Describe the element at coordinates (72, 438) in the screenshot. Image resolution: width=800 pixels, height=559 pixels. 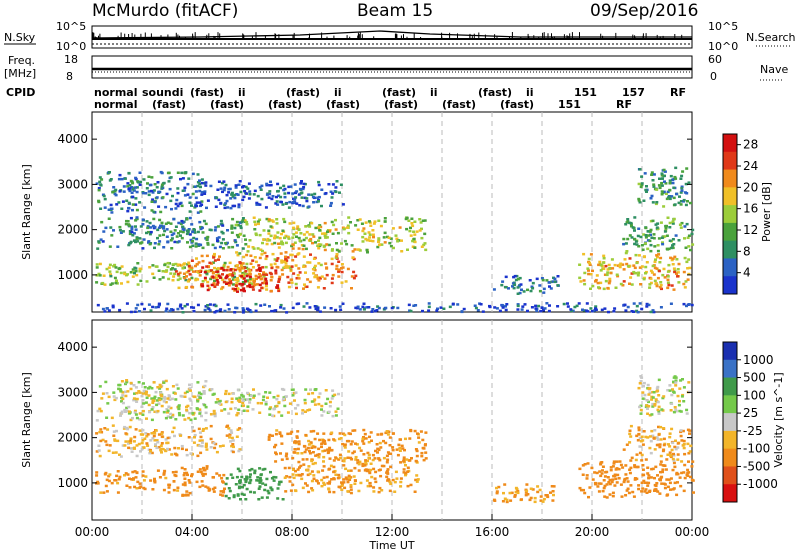
I see `y-tick-label: 2000` at that location.